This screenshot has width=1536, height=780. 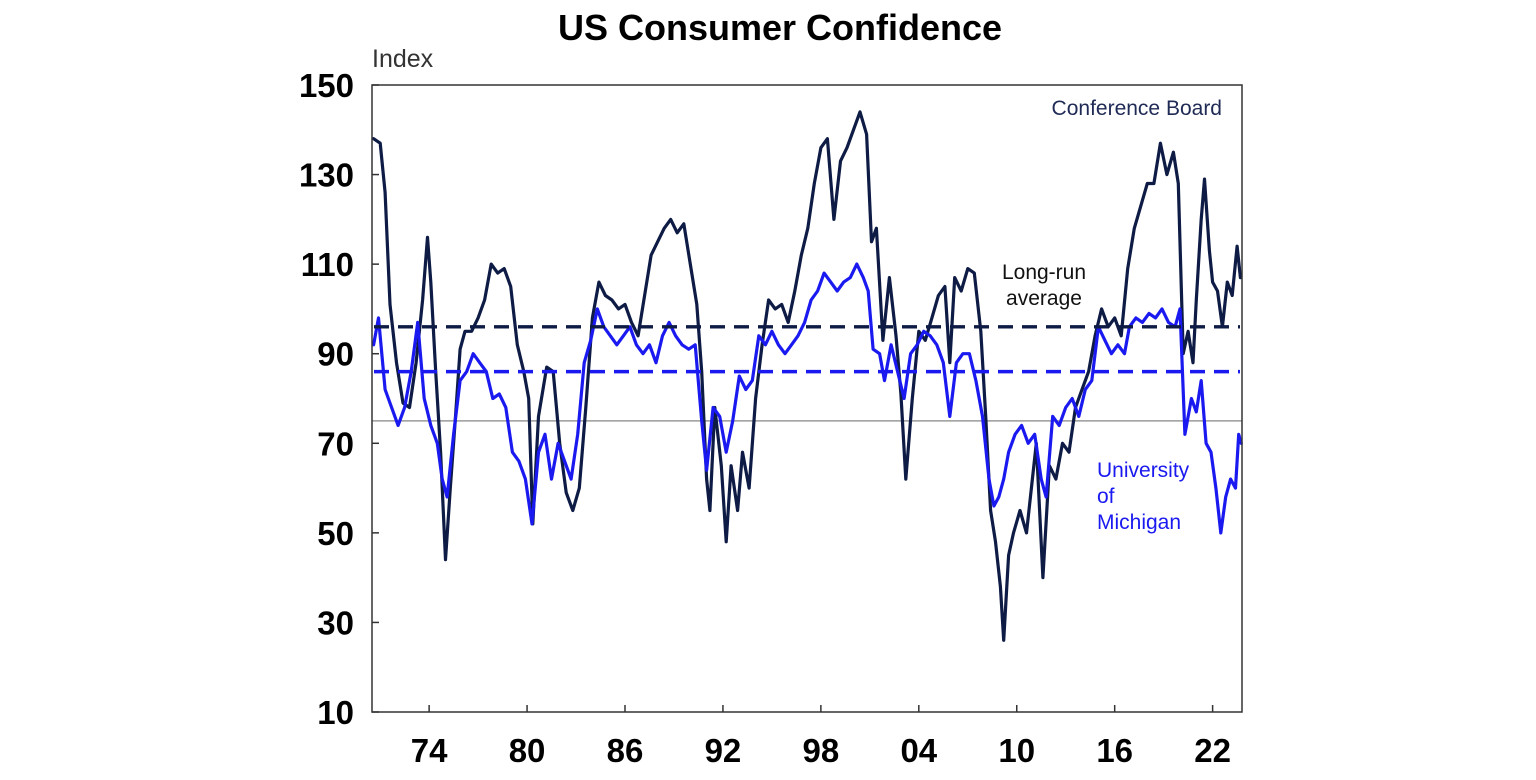 I want to click on umich-label-line1: University, so click(x=1143, y=470).